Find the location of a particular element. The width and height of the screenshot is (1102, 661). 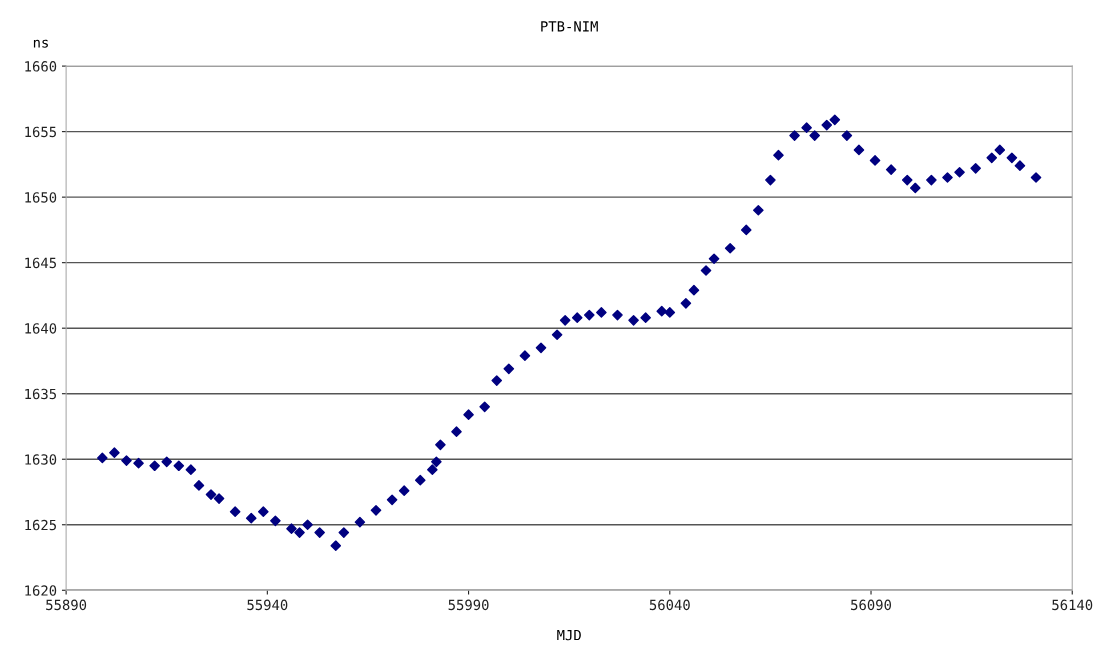

y-tick-label: 1625 is located at coordinates (40, 525).